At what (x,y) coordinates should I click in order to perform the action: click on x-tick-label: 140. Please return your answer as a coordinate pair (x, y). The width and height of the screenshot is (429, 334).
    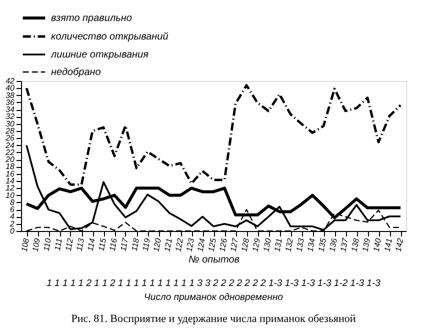
    Looking at the image, I should click on (378, 244).